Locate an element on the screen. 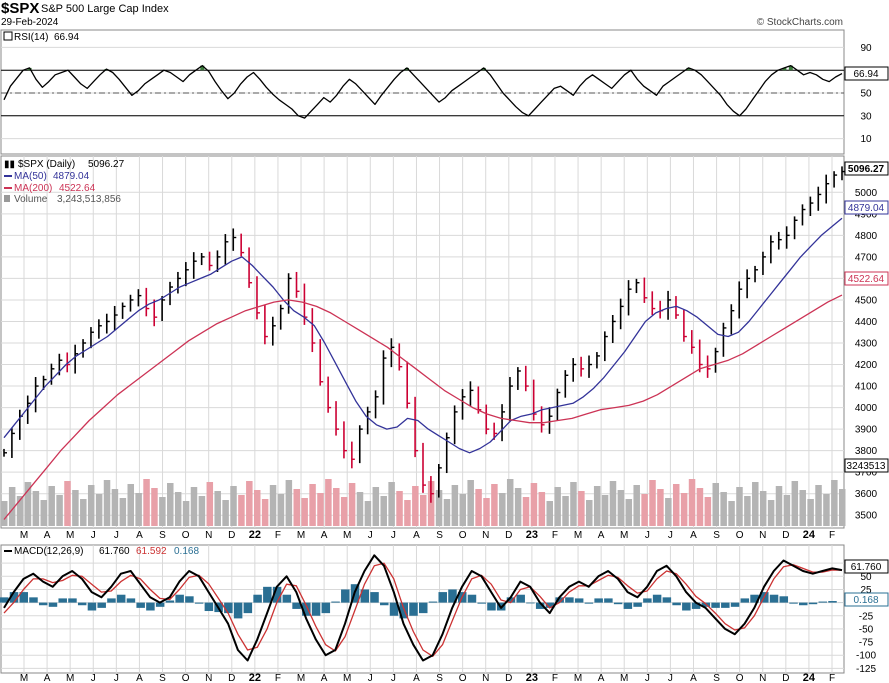 The image size is (889, 683). macd-tick-label: -75 is located at coordinates (866, 643).